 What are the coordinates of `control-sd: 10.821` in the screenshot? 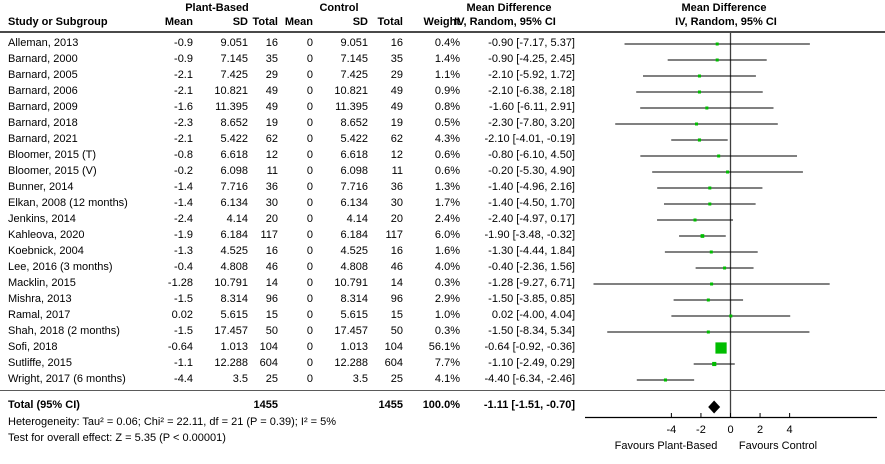 It's located at (351, 91).